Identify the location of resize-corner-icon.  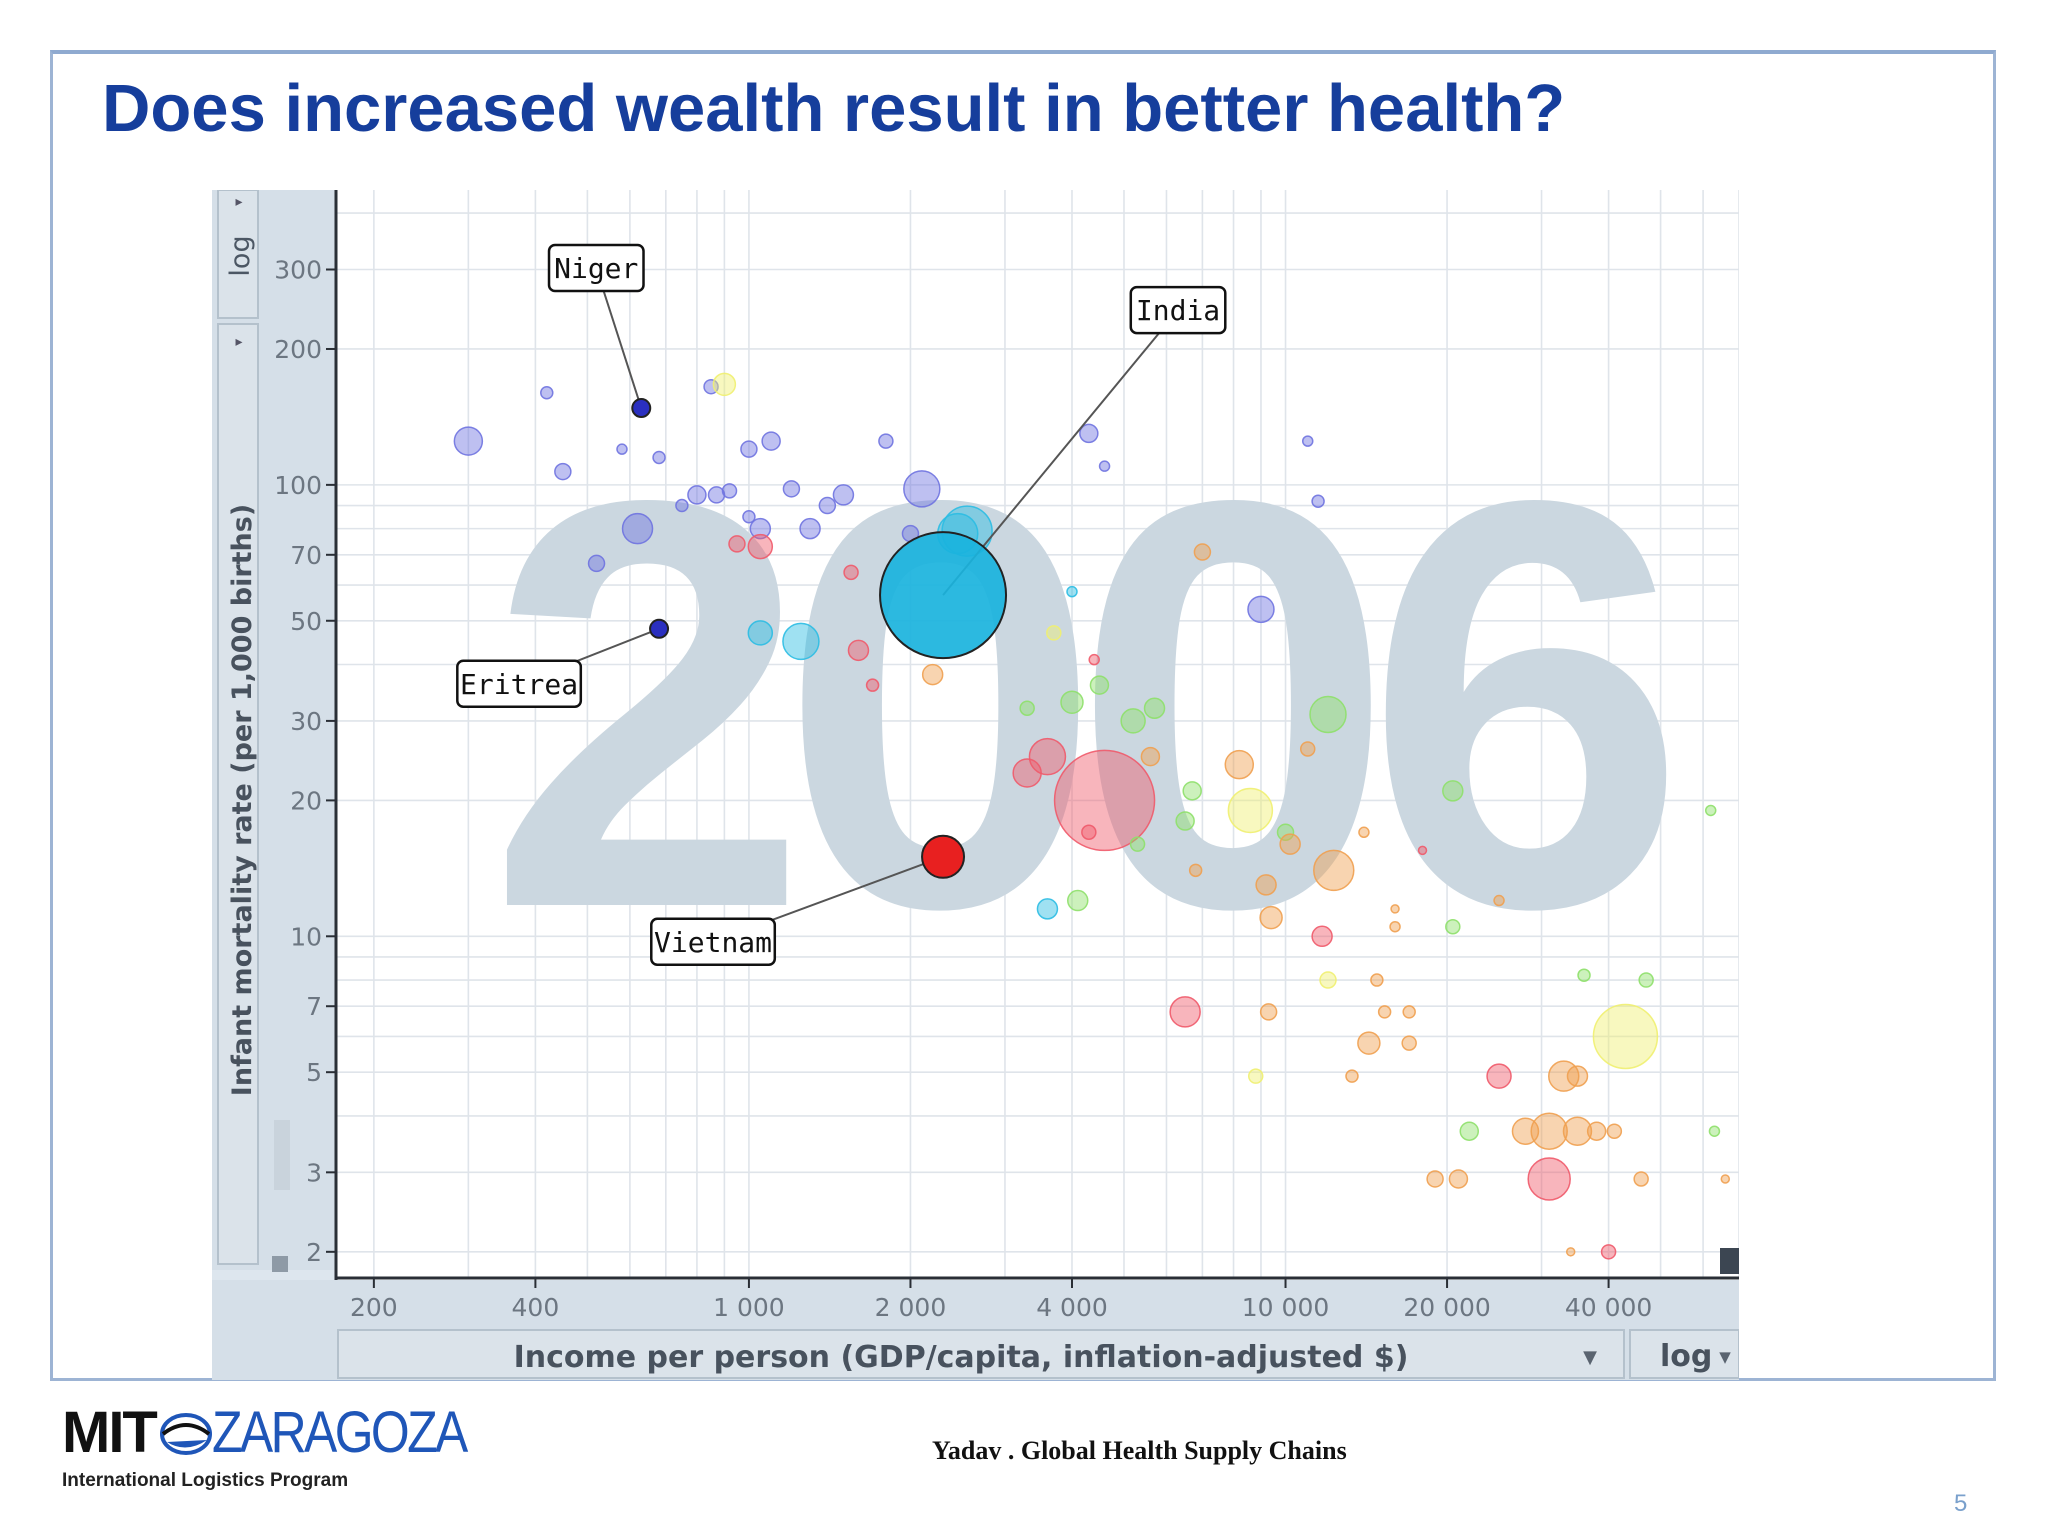
(1729, 1261).